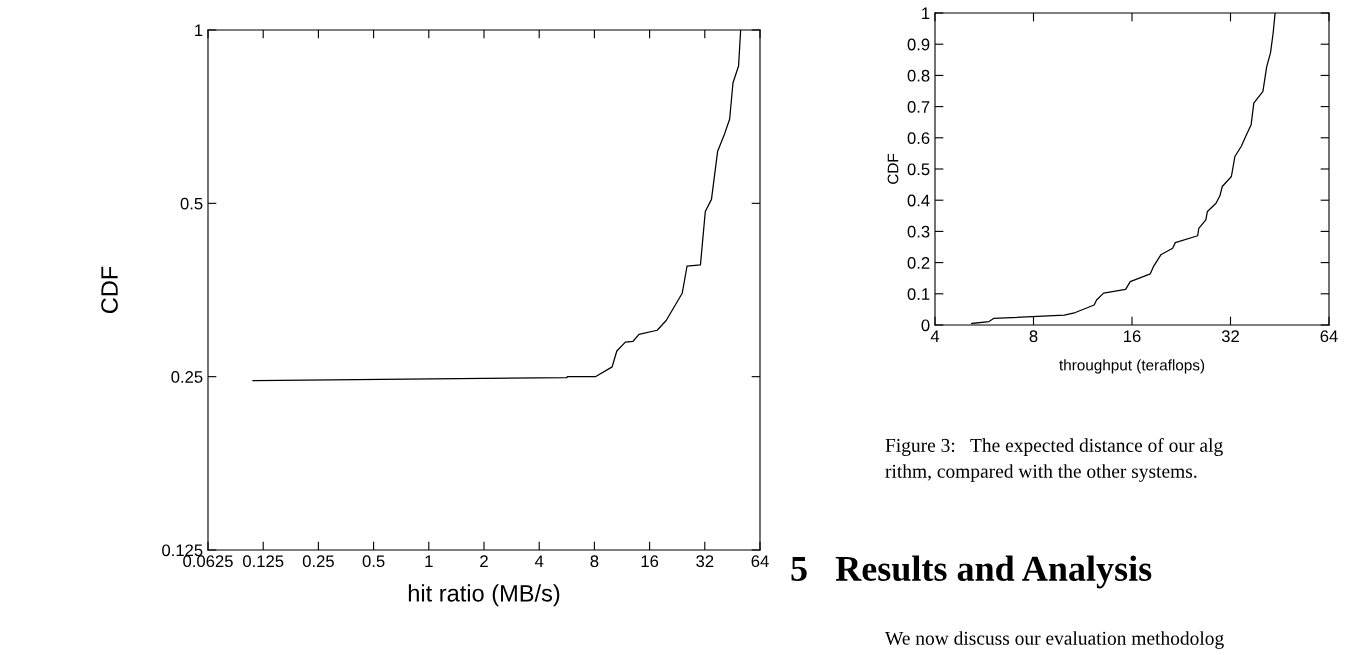 Image resolution: width=1350 pixels, height=655 pixels. Describe the element at coordinates (971, 572) in the screenshot. I see `text: 5 Results and Analysis` at that location.